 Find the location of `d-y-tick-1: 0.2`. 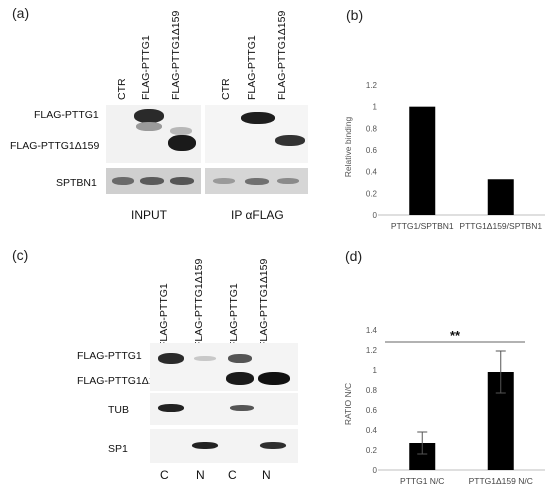

d-y-tick-1: 0.2 is located at coordinates (372, 450).